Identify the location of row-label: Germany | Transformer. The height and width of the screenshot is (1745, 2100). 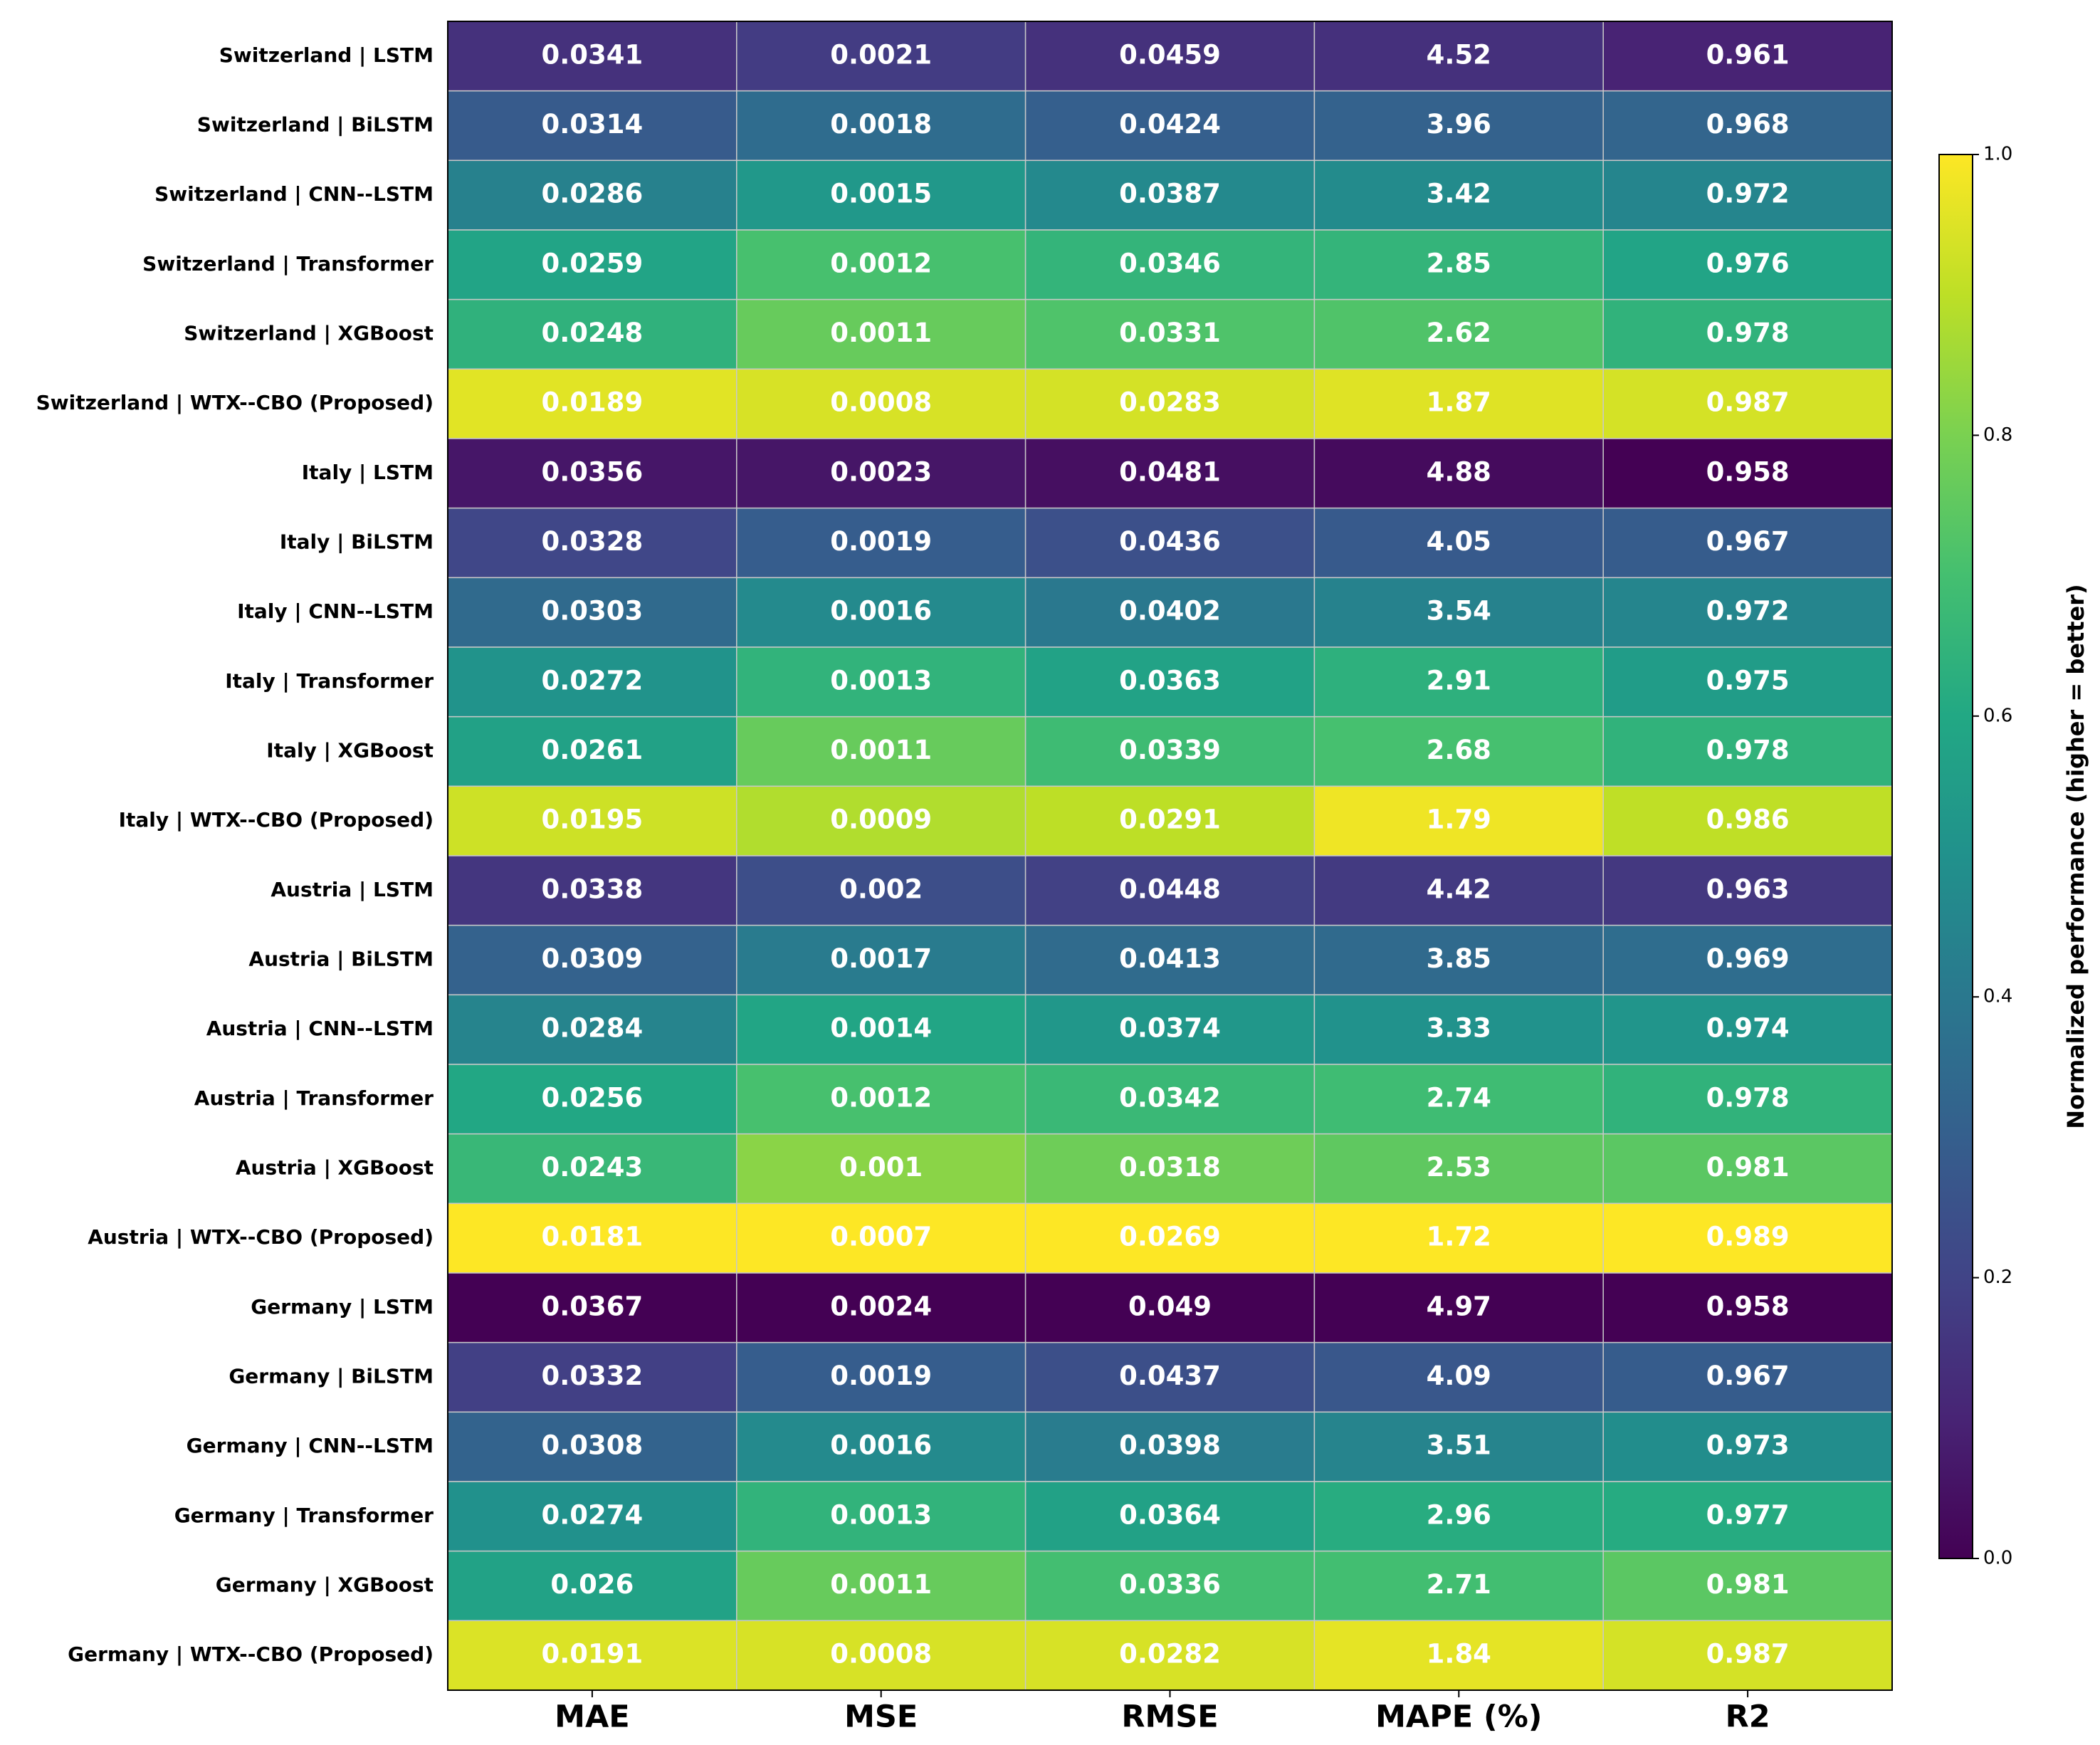
(304, 1515).